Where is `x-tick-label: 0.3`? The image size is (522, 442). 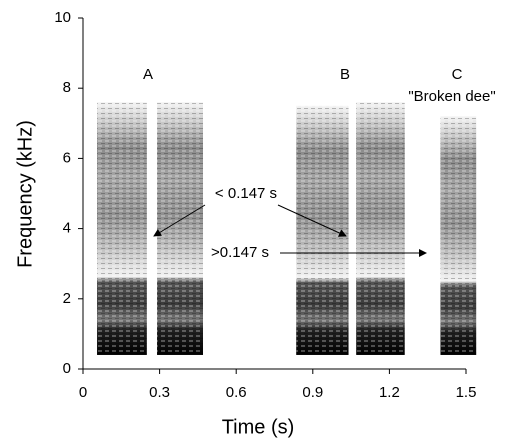
x-tick-label: 0.3 is located at coordinates (159, 392).